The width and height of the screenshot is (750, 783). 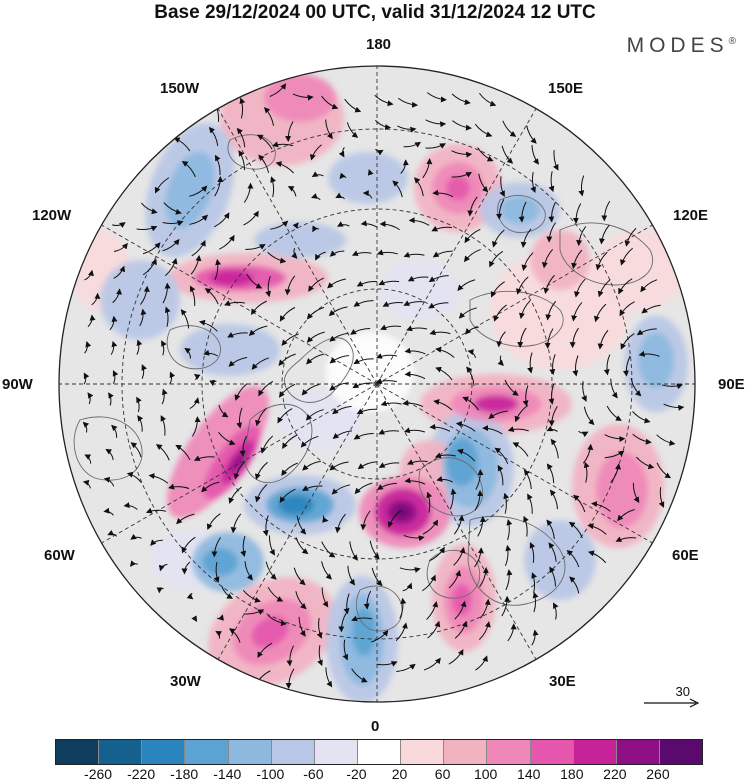 I want to click on meridian-line, so click(x=515, y=304).